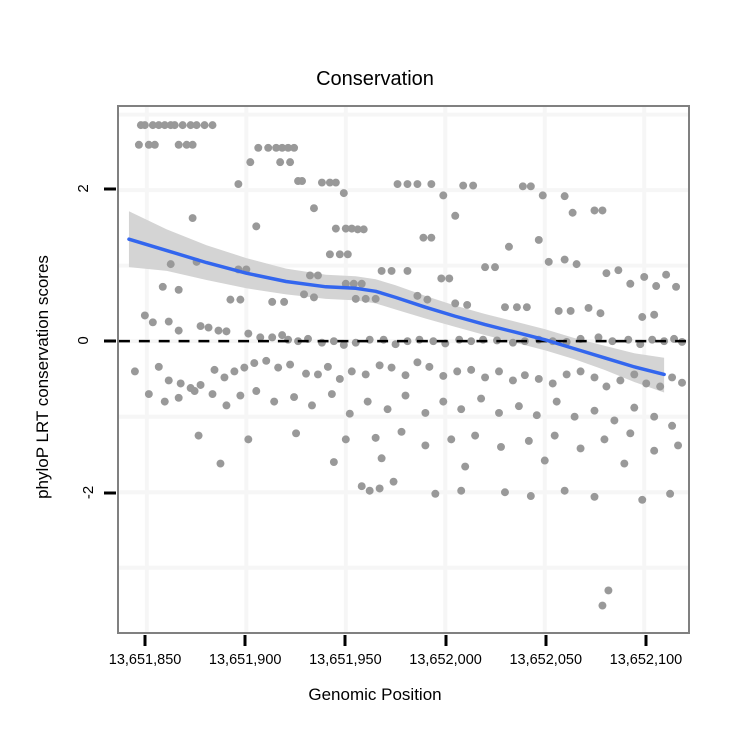  Describe the element at coordinates (546, 660) in the screenshot. I see `x-tick-label: 13,652,050` at that location.